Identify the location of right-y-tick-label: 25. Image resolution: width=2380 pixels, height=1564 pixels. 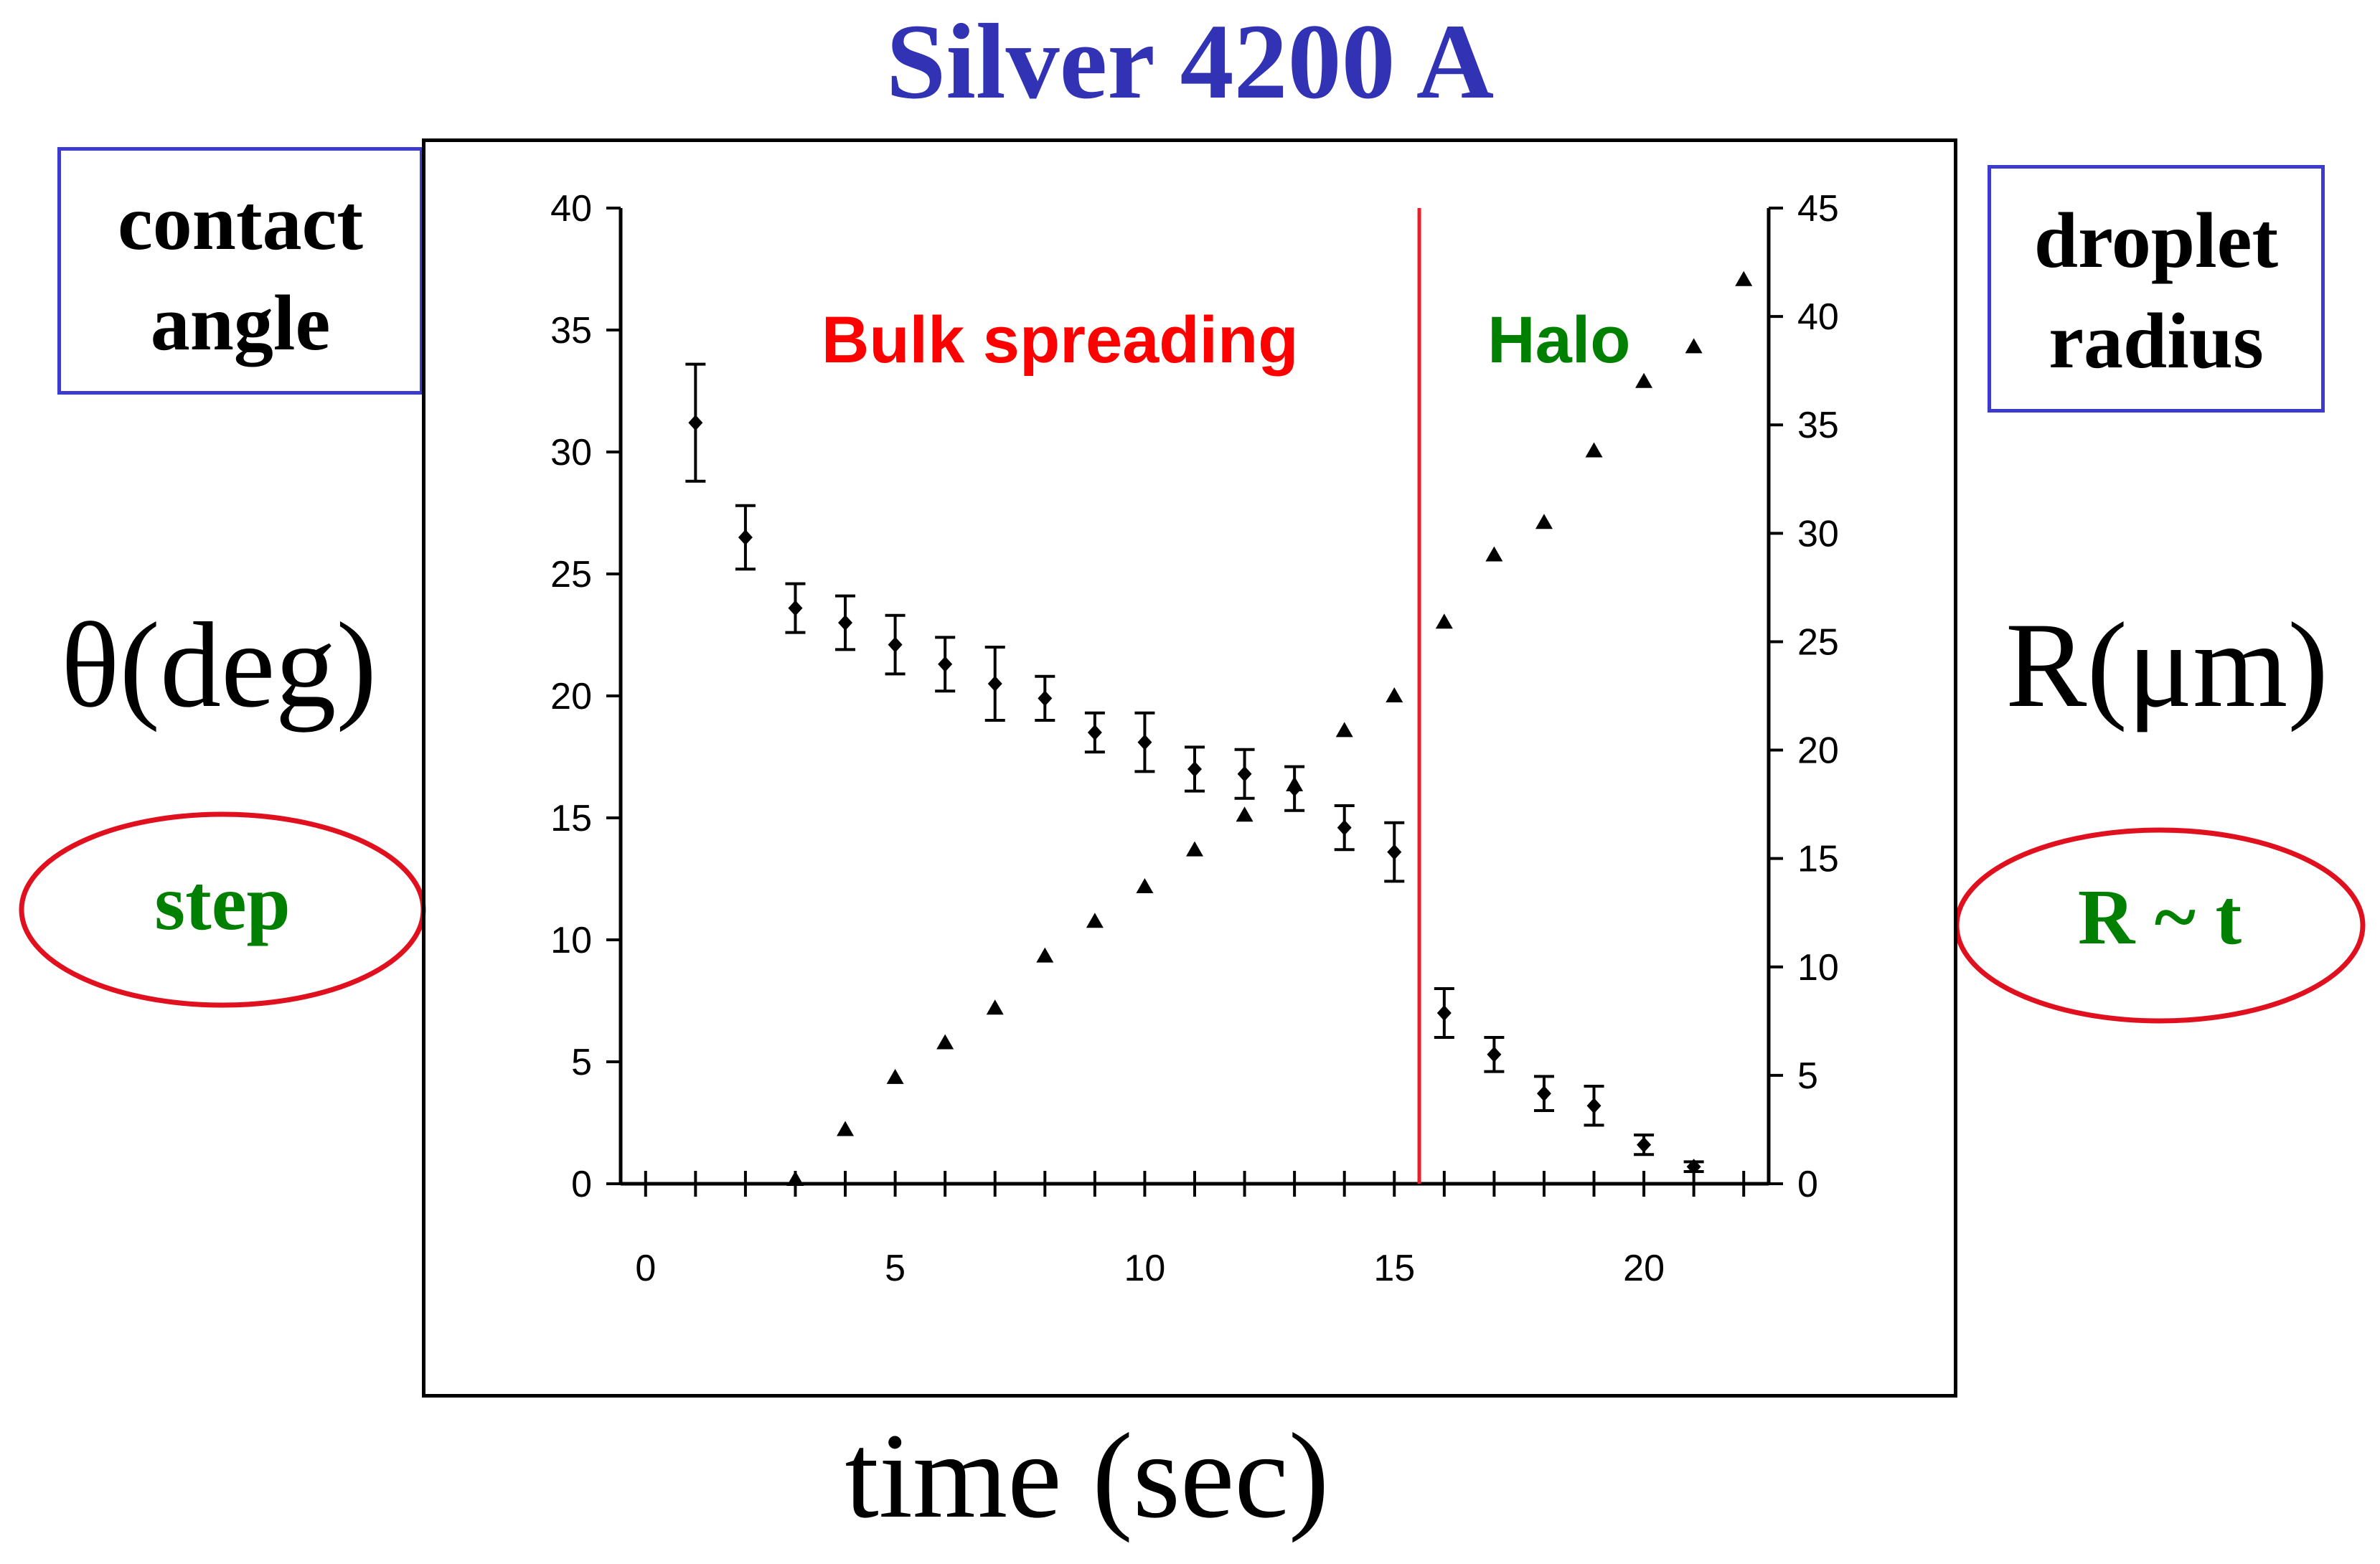
(1818, 642).